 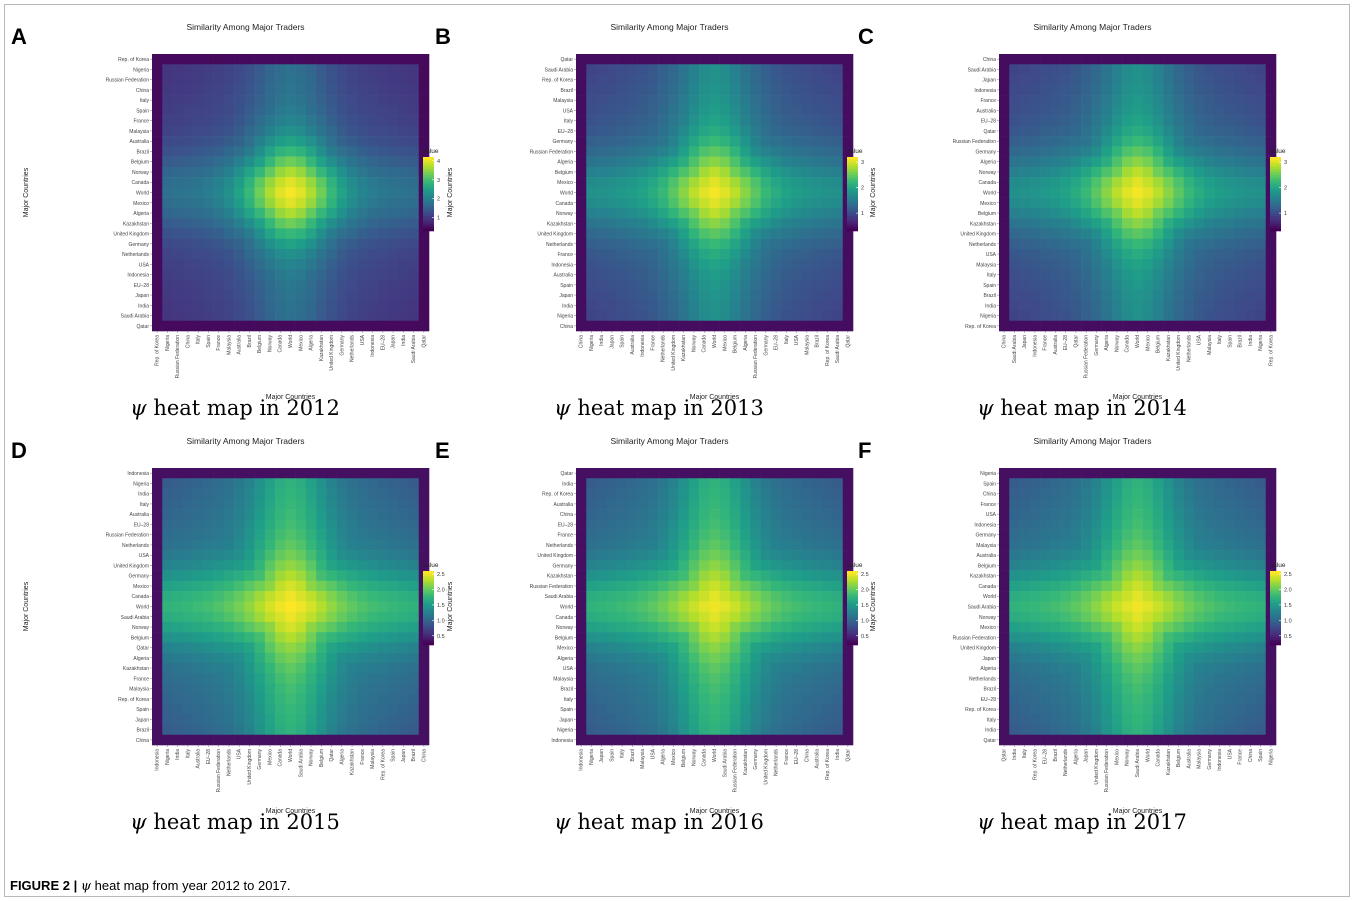 I want to click on y-tick-label: Kazakhstan, so click(x=136, y=669).